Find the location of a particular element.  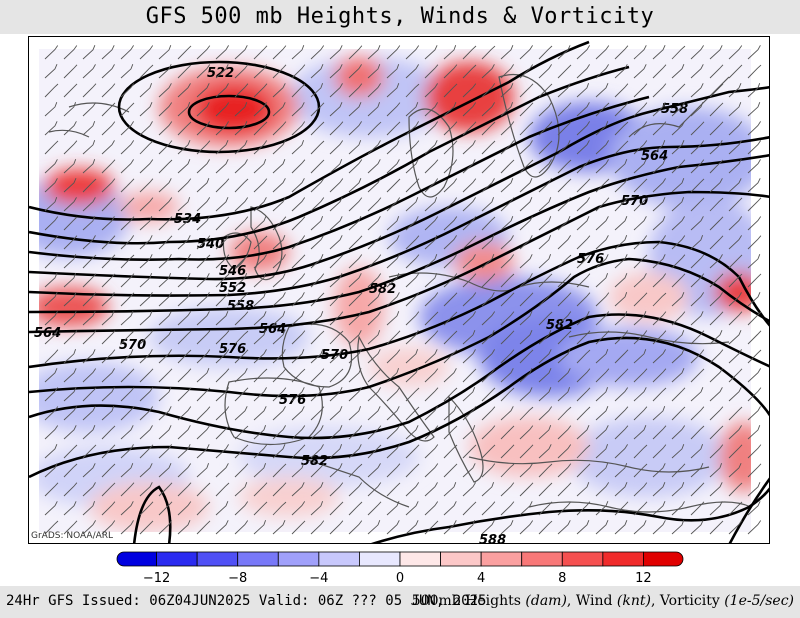

colorbar-tick-label: 8 is located at coordinates (562, 577).